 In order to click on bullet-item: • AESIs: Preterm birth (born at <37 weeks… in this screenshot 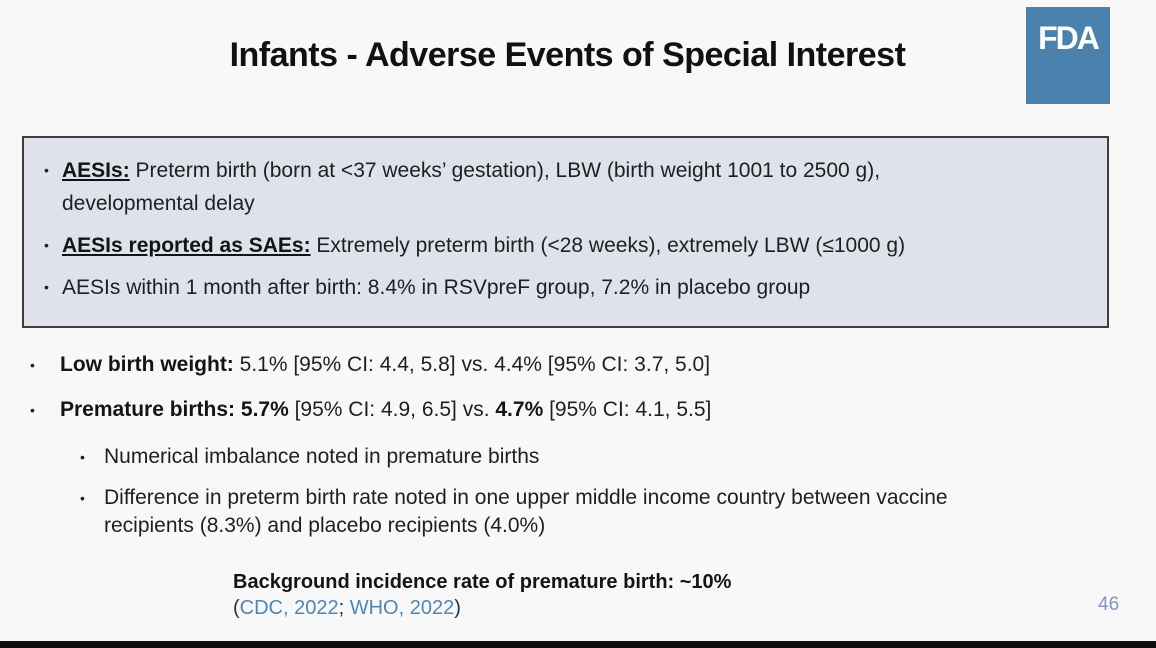, I will do `click(568, 187)`.